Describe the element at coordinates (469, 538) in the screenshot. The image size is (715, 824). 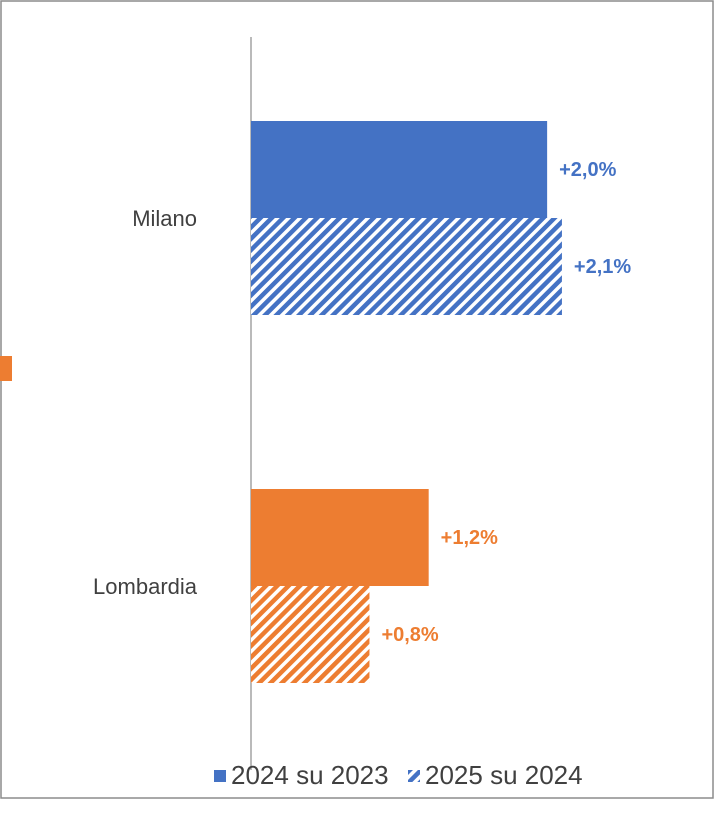
I see `value-label: +1,2%` at that location.